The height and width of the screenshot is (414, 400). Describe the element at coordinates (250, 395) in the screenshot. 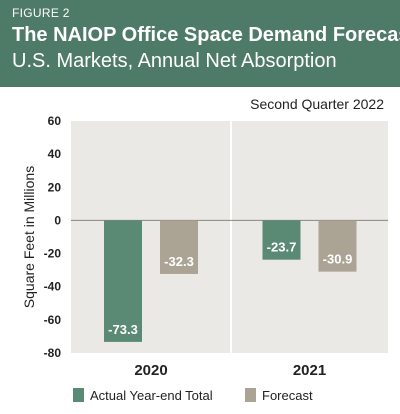

I see `legend-swatch-forecast` at that location.